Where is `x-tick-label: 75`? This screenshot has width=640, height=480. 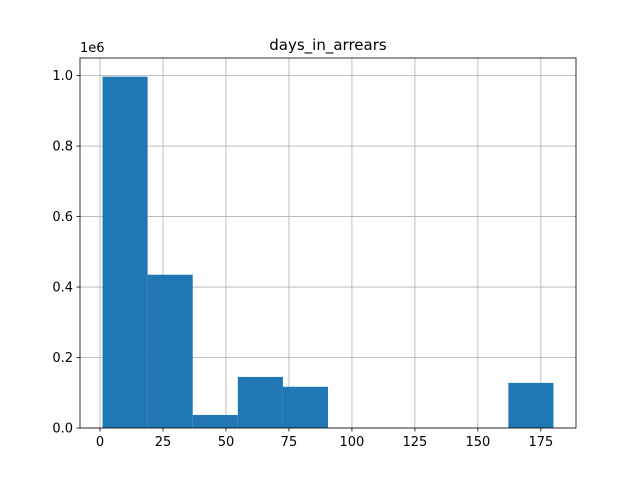 x-tick-label: 75 is located at coordinates (289, 442).